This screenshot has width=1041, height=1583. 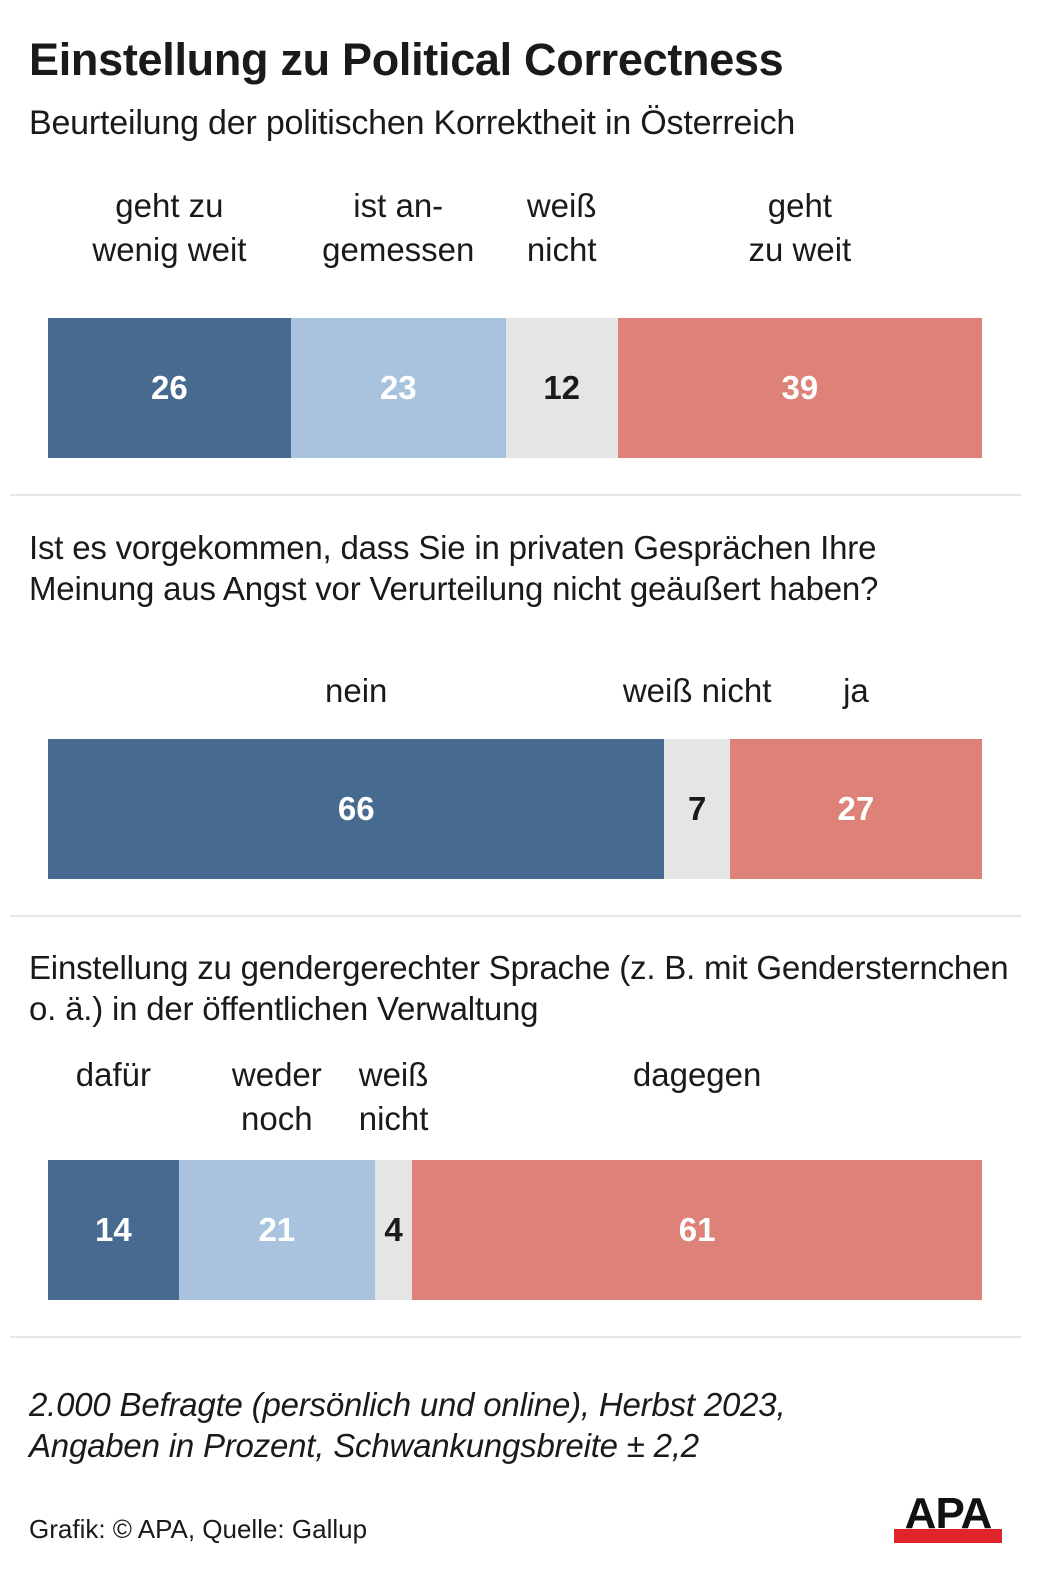 I want to click on data-label: 61, so click(x=697, y=1229).